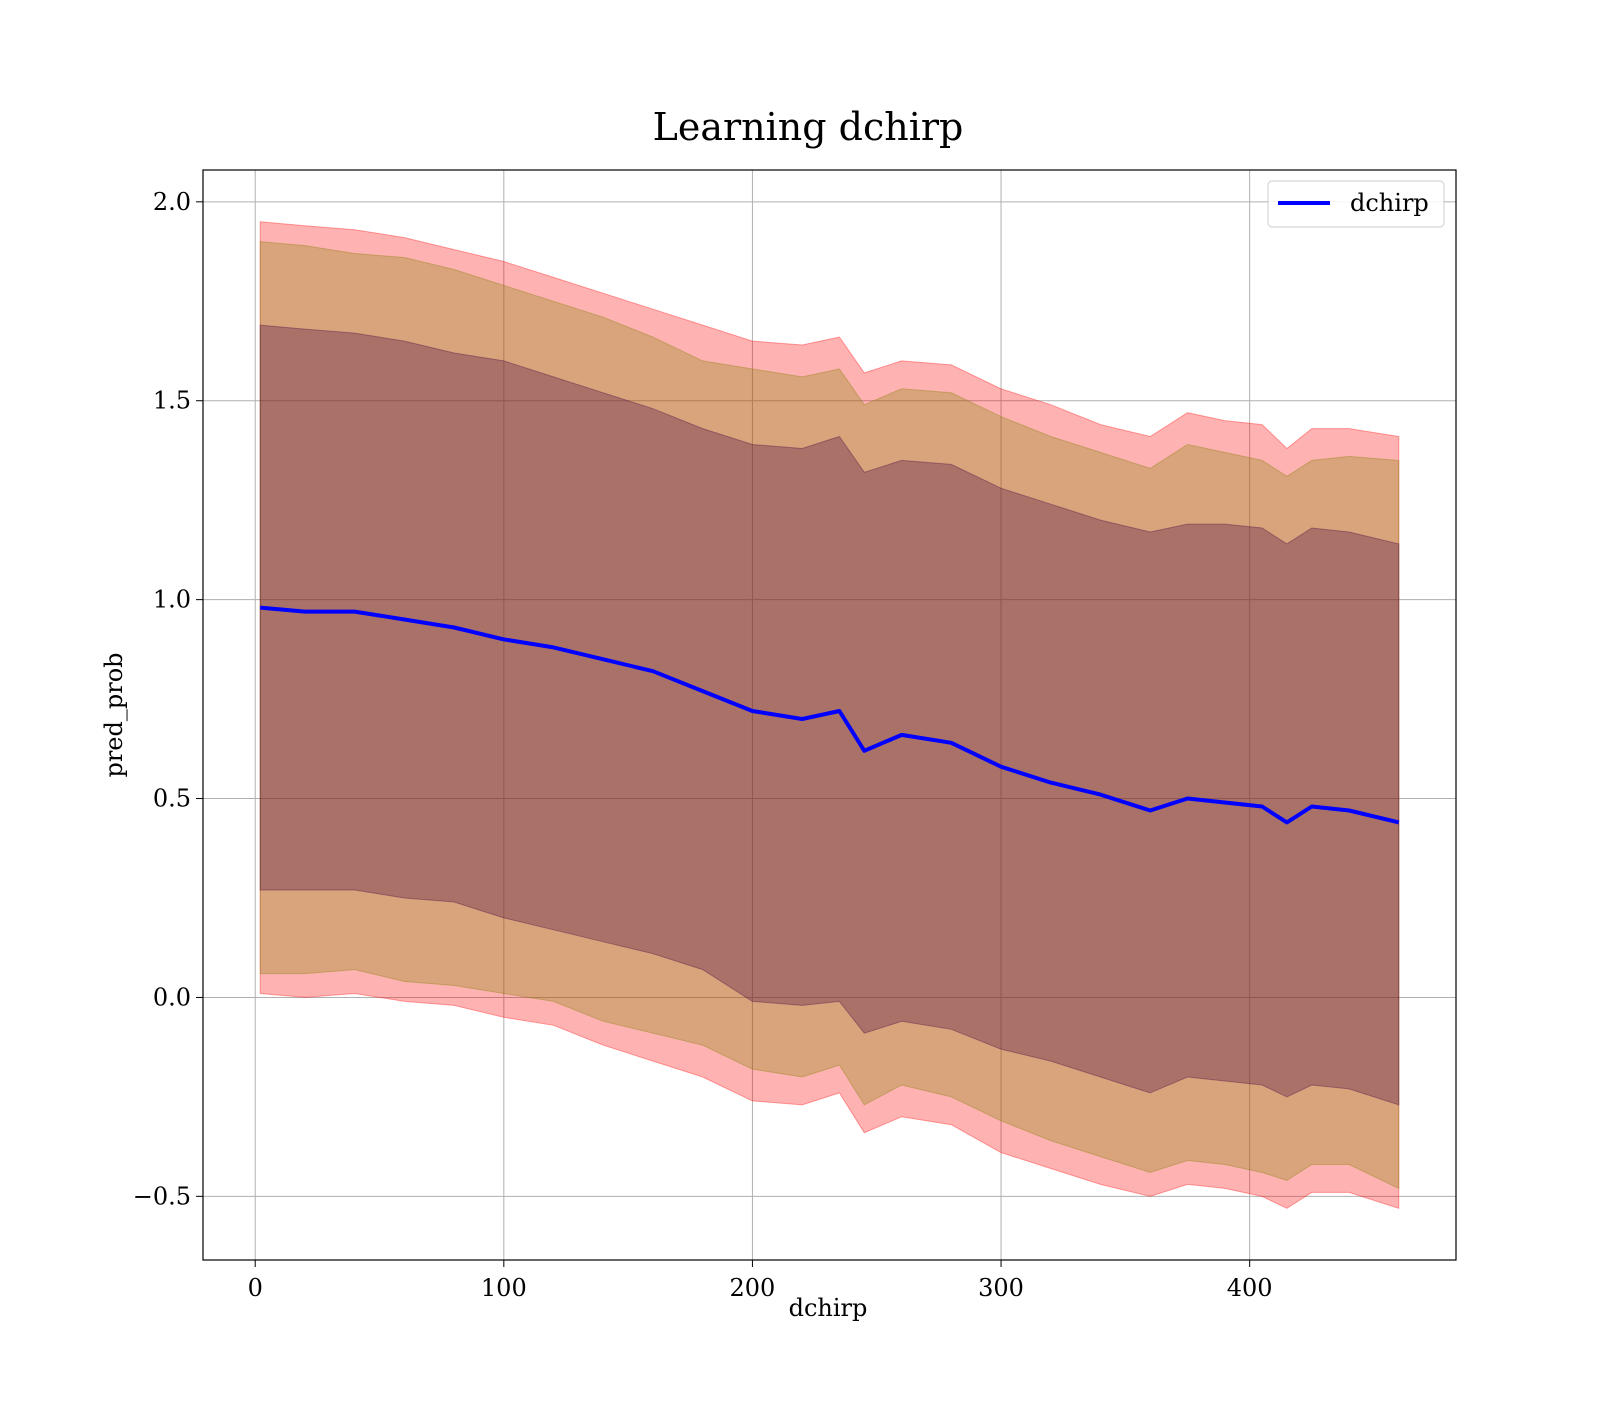 The image size is (1600, 1405). Describe the element at coordinates (172, 202) in the screenshot. I see `y-tick-label: 2.0` at that location.